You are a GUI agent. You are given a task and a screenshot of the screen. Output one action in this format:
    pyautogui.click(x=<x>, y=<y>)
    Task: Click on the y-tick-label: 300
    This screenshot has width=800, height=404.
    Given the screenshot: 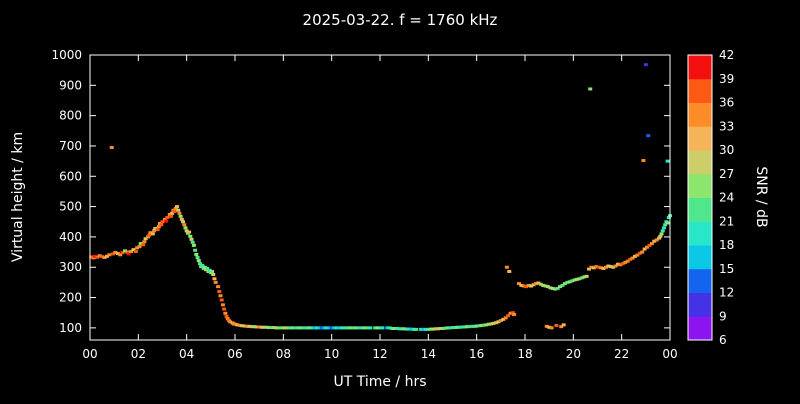 What is the action you would take?
    pyautogui.click(x=70, y=267)
    